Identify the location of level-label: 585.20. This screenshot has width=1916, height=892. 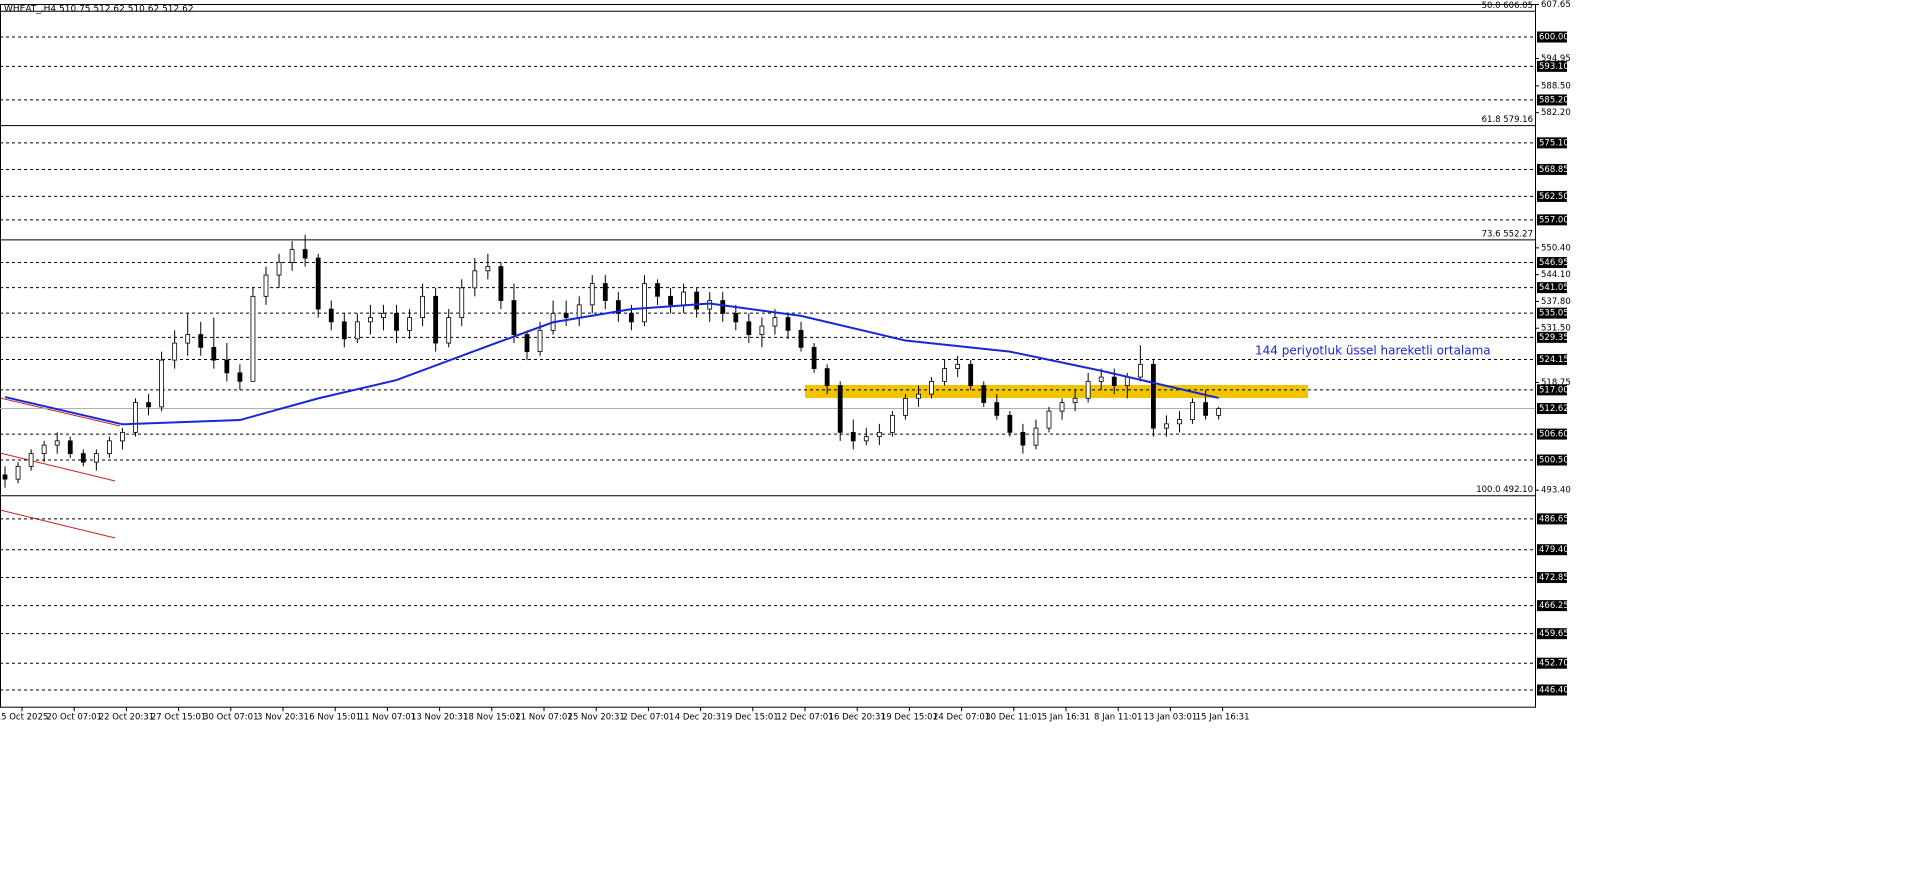
(1554, 100).